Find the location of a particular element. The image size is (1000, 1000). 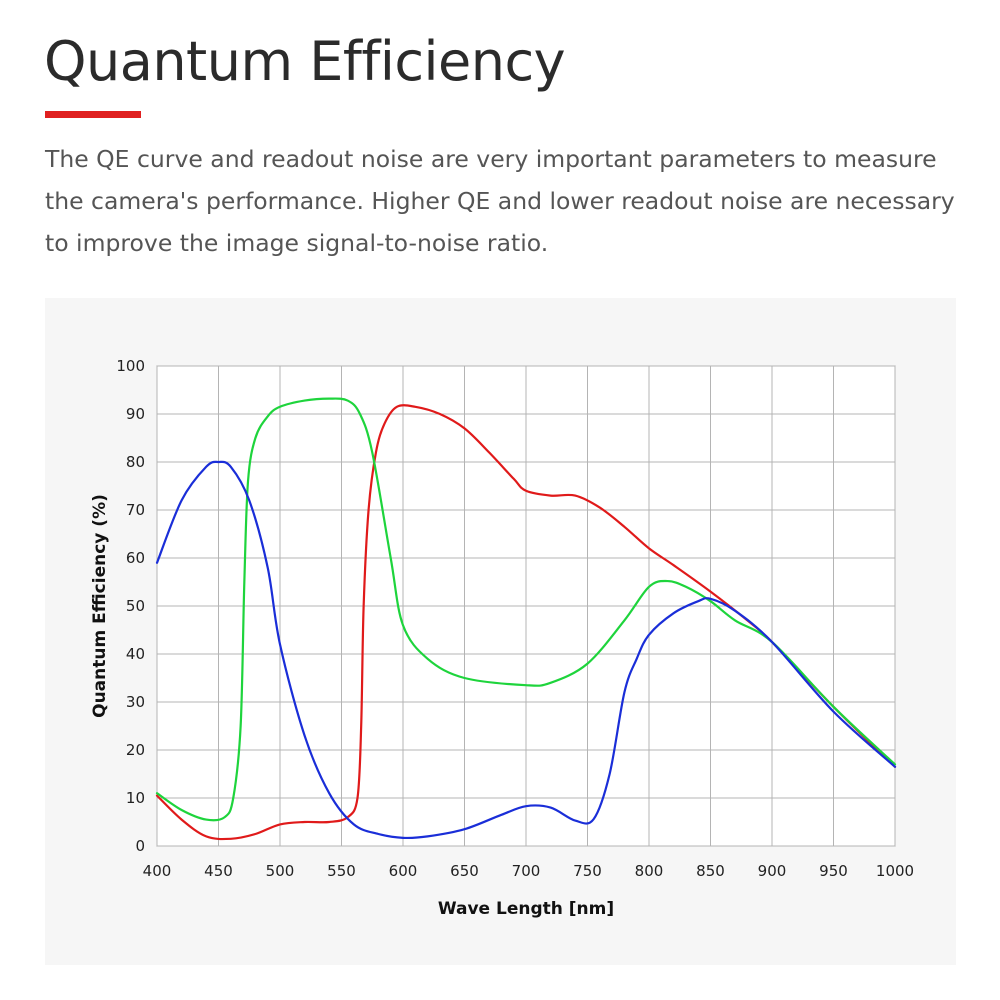

x-tick-label: 900 is located at coordinates (772, 871).